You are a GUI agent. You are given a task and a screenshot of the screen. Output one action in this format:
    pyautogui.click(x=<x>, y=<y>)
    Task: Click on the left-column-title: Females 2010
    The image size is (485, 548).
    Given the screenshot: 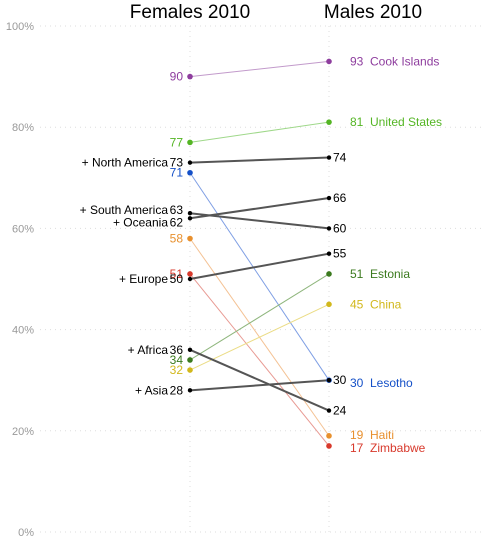 What is the action you would take?
    pyautogui.click(x=190, y=12)
    